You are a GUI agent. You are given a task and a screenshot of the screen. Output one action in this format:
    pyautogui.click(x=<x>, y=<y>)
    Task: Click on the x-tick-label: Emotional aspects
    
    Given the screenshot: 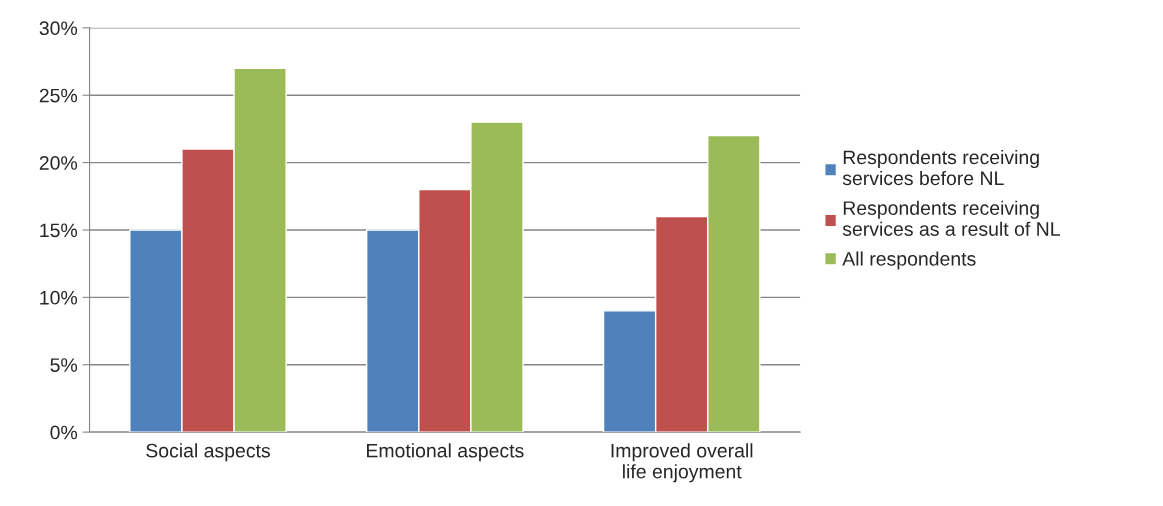 What is the action you would take?
    pyautogui.click(x=445, y=452)
    